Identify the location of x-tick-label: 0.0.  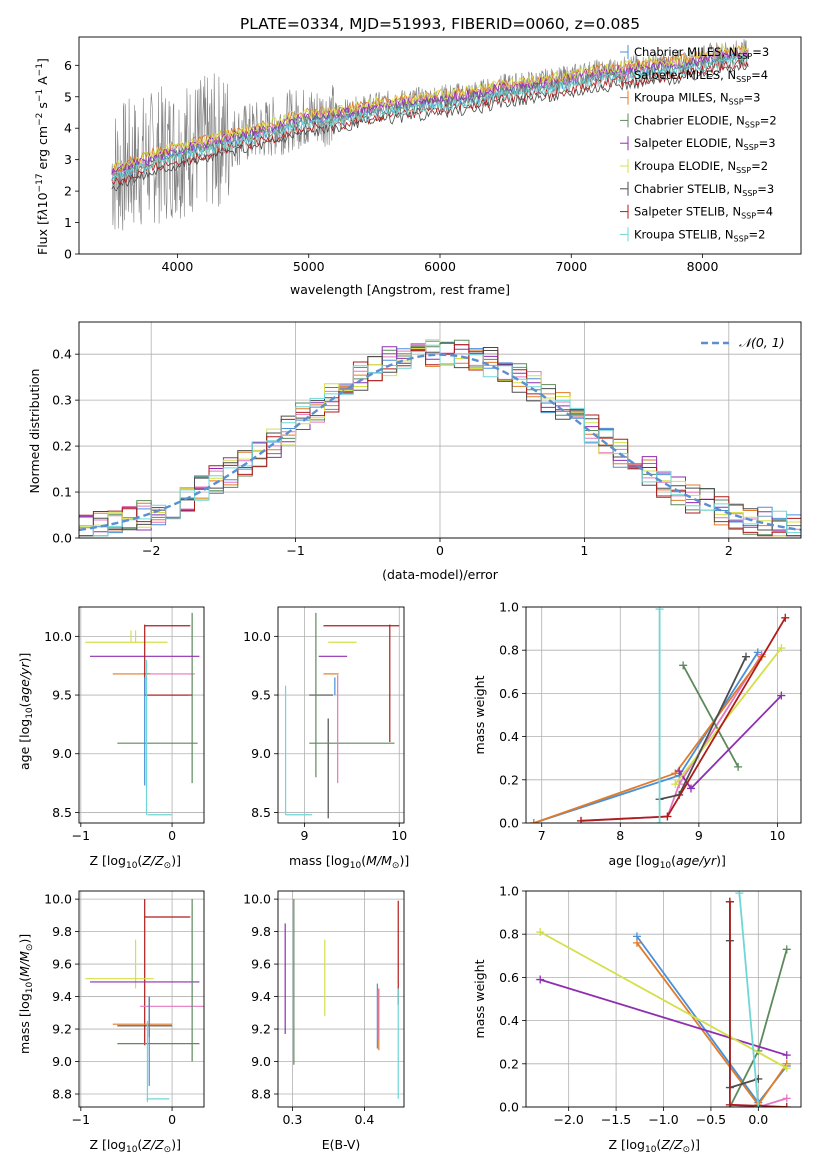
(758, 1119).